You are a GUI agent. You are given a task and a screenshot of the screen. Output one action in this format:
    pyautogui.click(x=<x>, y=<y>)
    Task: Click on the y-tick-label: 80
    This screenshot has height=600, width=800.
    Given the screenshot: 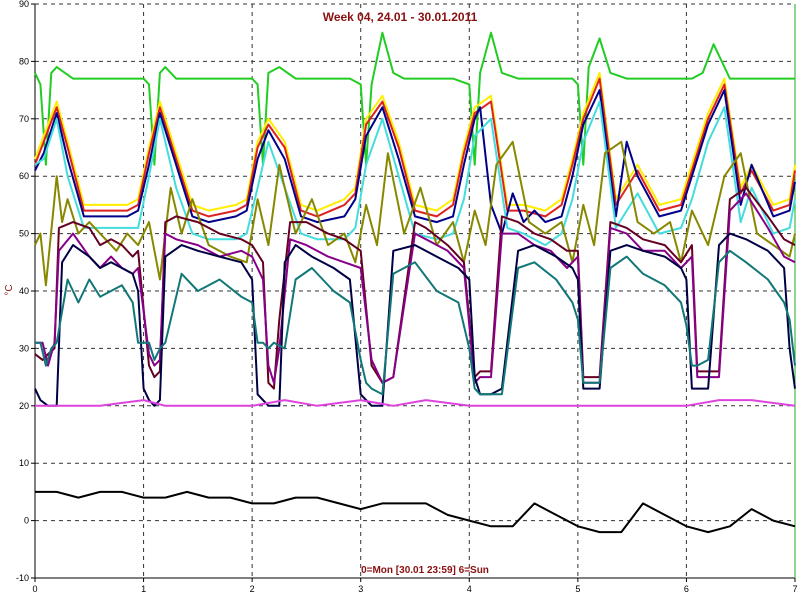 What is the action you would take?
    pyautogui.click(x=24, y=61)
    